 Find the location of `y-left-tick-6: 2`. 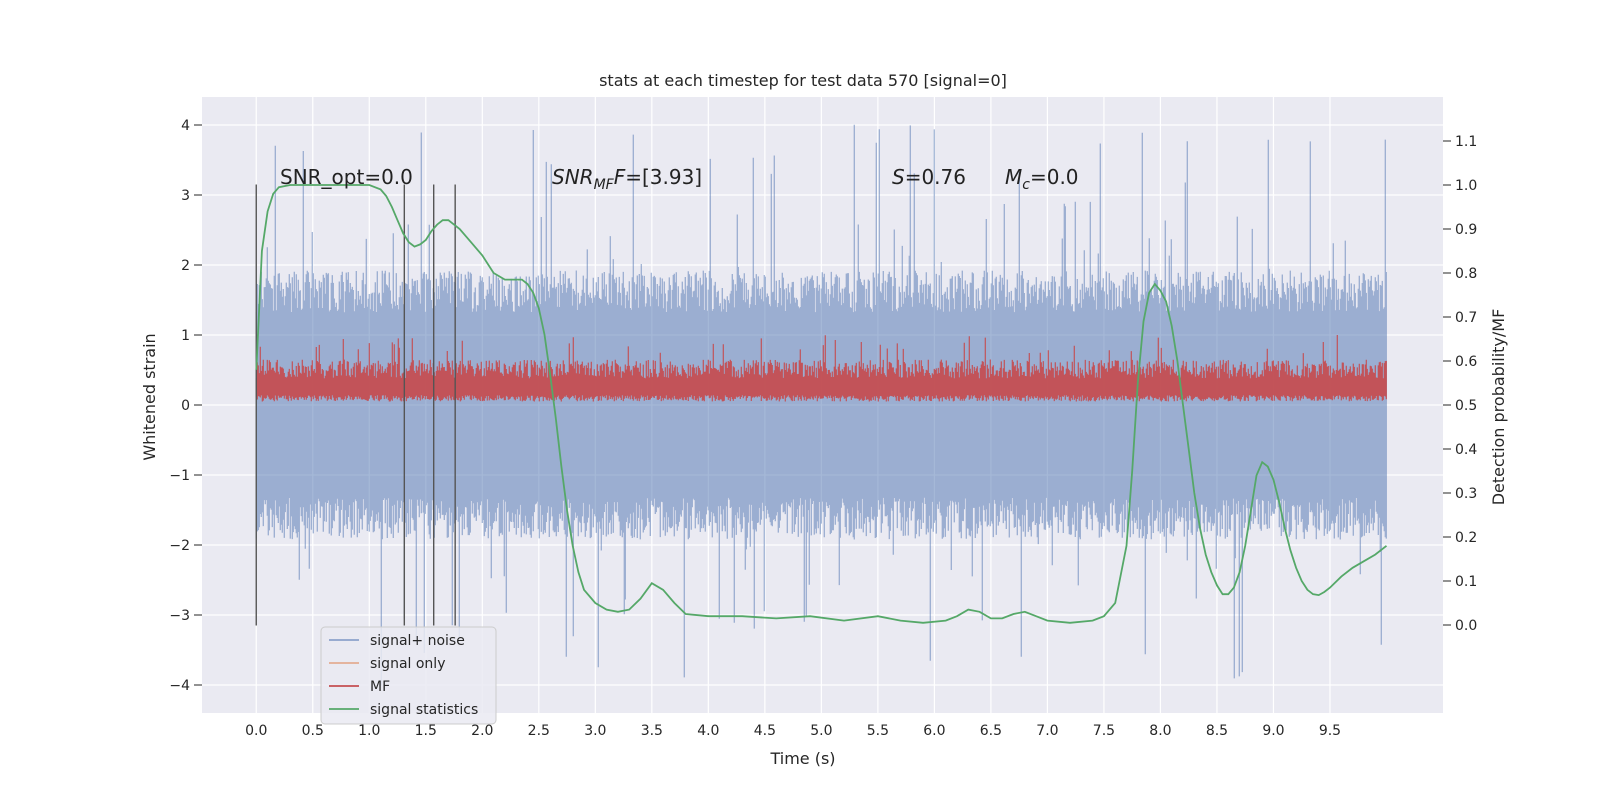

y-left-tick-6: 2 is located at coordinates (185, 266).